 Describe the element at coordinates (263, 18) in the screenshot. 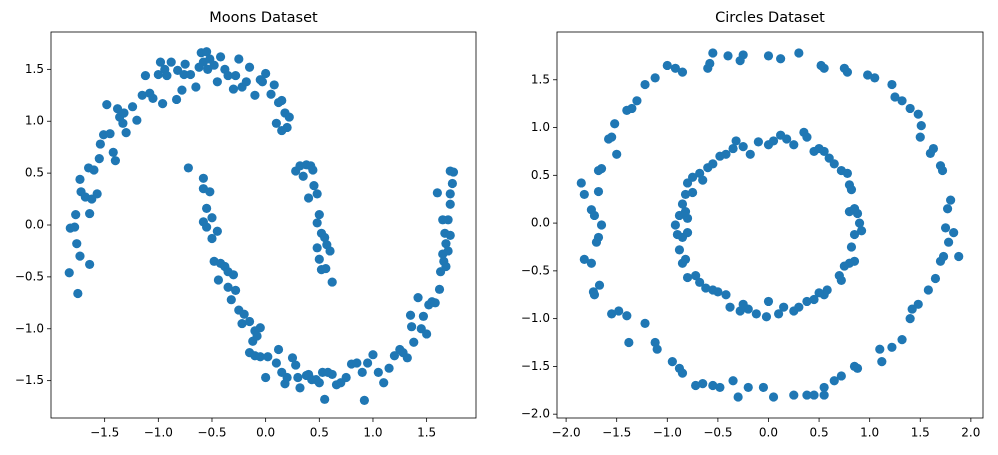

I see `chart-title: Moons Dataset` at that location.